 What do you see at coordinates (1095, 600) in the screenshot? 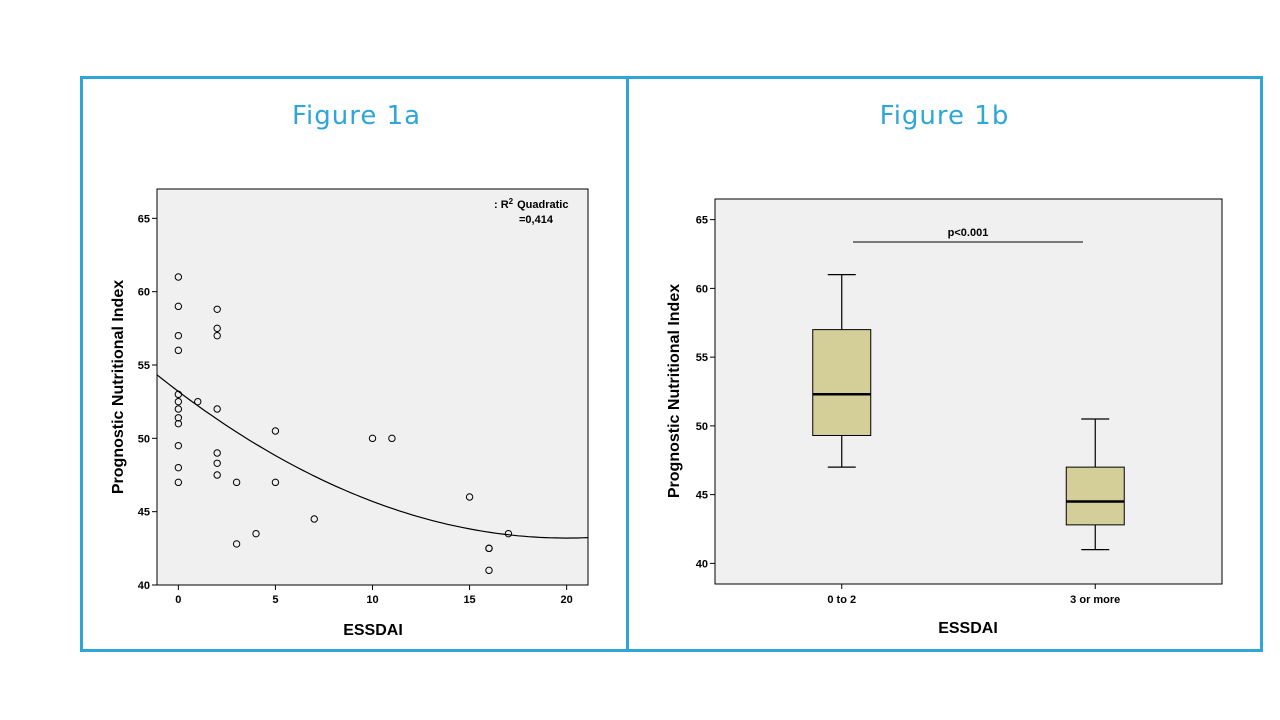
I see `x-tick-label: 3 or more` at bounding box center [1095, 600].